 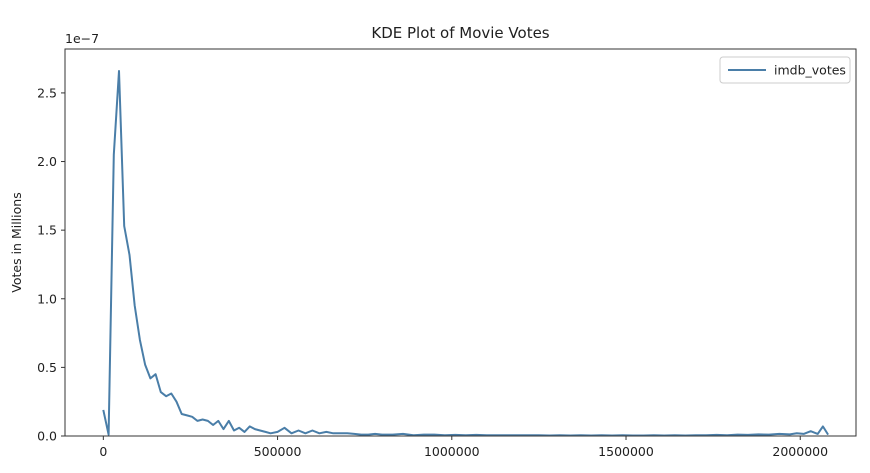 I want to click on y-axis-offset-label: 1e−7, so click(x=82, y=38).